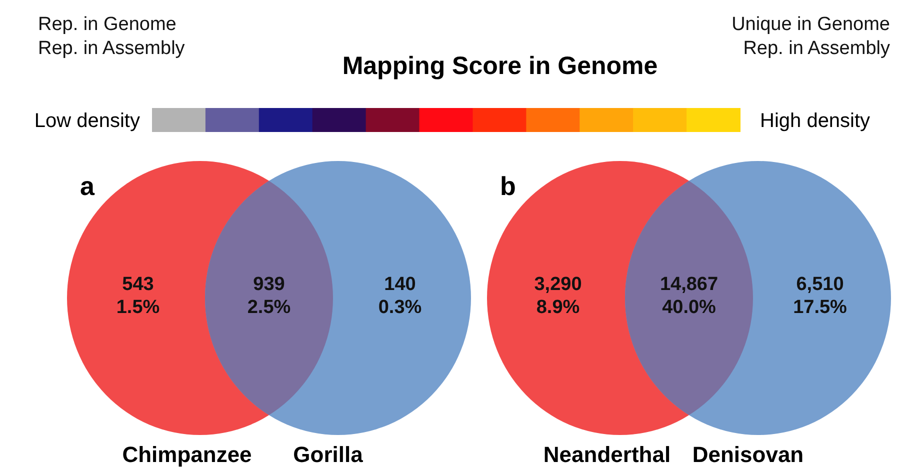 Image resolution: width=908 pixels, height=471 pixels. Describe the element at coordinates (811, 36) in the screenshot. I see `text: Unique in Genome Rep. in Assembly` at that location.